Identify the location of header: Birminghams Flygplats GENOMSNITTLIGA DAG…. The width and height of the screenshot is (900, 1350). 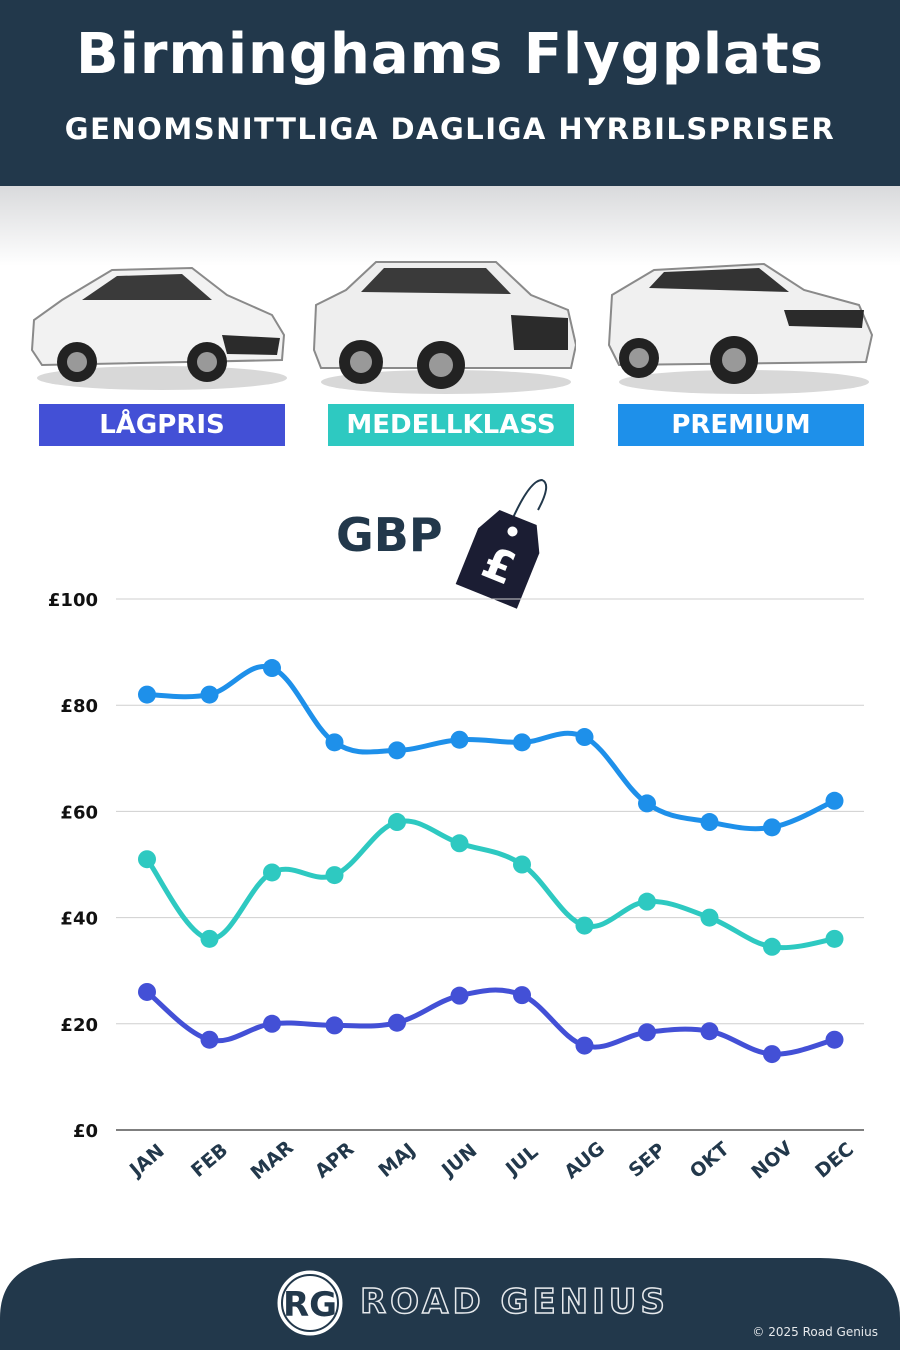
(450, 93).